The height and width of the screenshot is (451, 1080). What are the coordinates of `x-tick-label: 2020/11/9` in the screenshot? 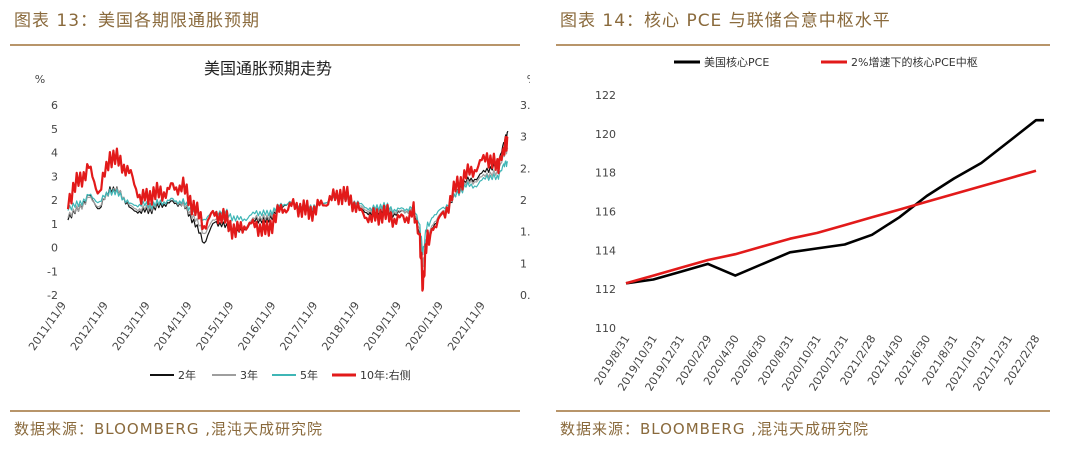 It's located at (424, 326).